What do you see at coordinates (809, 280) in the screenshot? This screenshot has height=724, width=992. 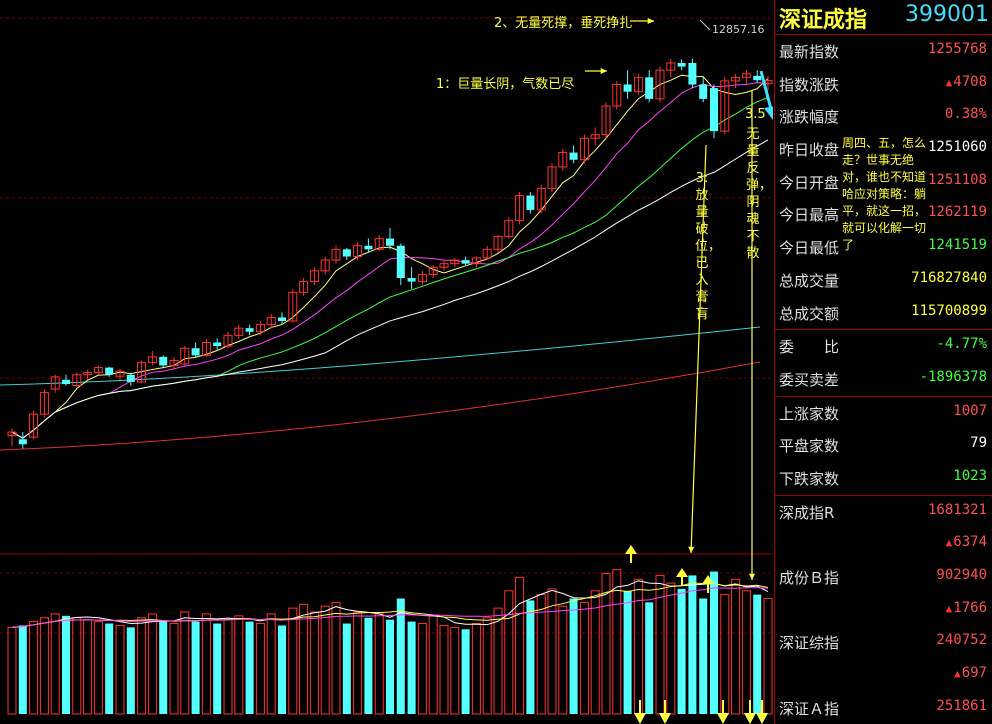 I see `quote-label: 总成交量` at bounding box center [809, 280].